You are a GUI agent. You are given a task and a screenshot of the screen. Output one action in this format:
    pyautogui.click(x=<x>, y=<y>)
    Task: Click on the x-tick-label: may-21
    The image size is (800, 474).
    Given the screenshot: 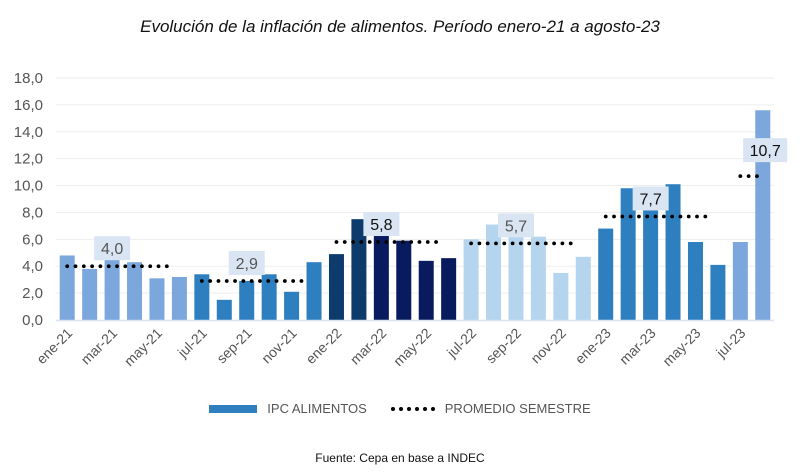 What is the action you would take?
    pyautogui.click(x=143, y=347)
    